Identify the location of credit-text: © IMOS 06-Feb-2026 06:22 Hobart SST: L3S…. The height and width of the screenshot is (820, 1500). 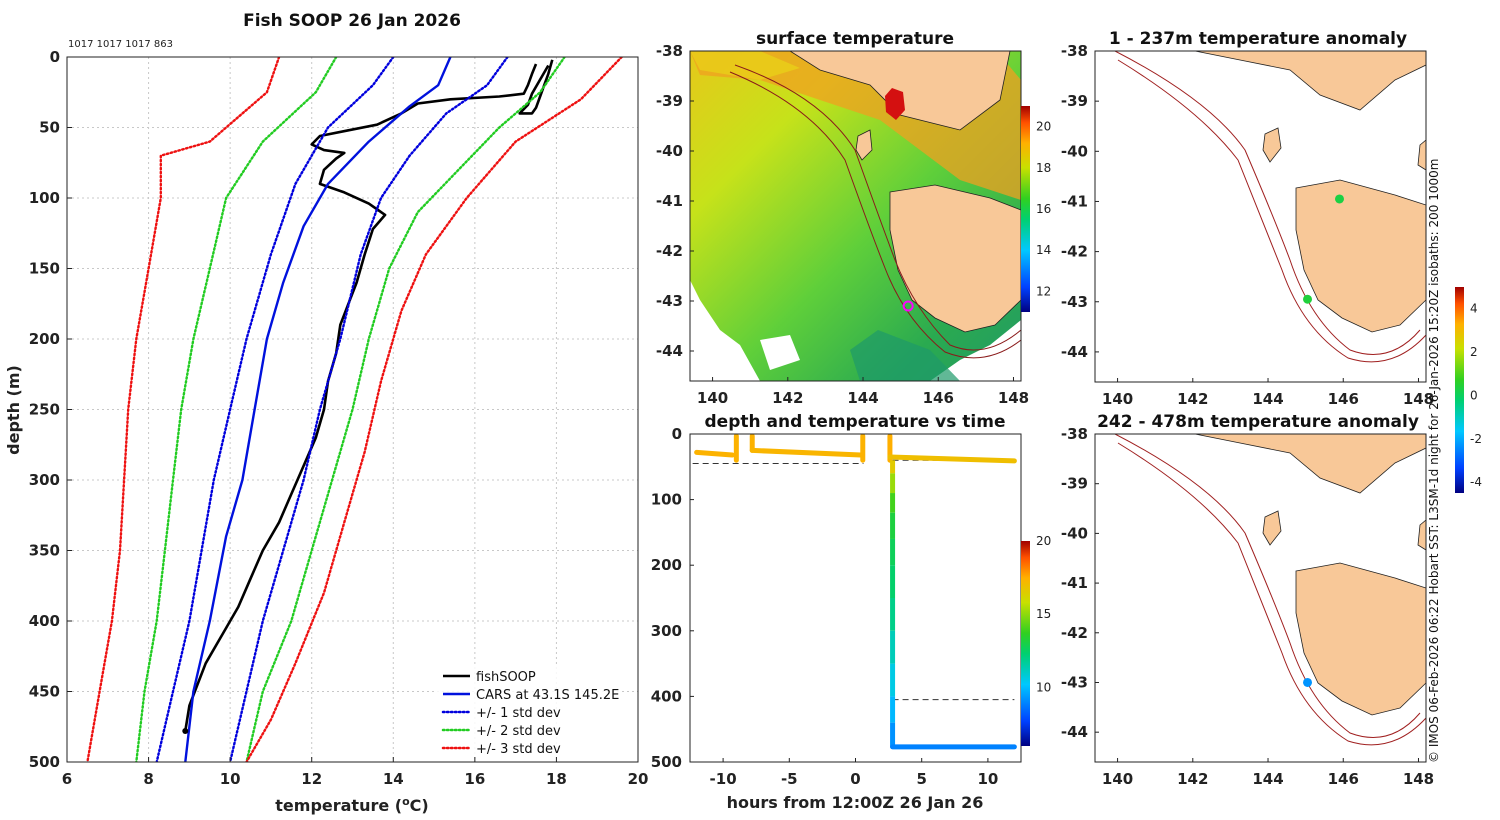
(1434, 461).